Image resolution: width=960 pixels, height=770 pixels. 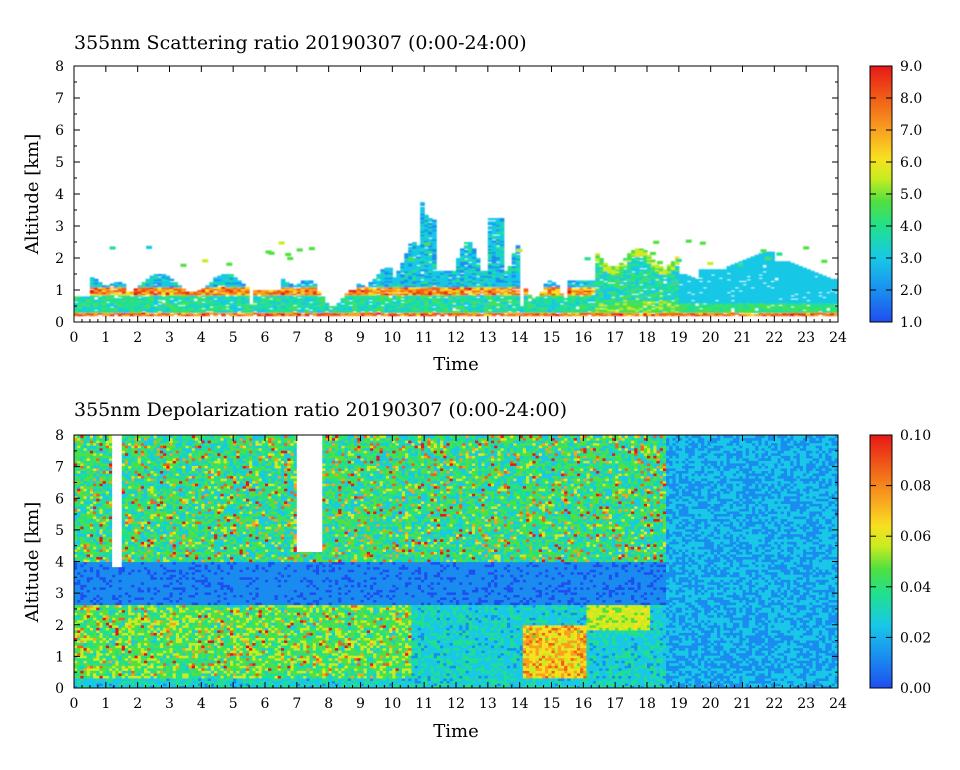 I want to click on colorbar-tick-label: 0.08, so click(x=915, y=487).